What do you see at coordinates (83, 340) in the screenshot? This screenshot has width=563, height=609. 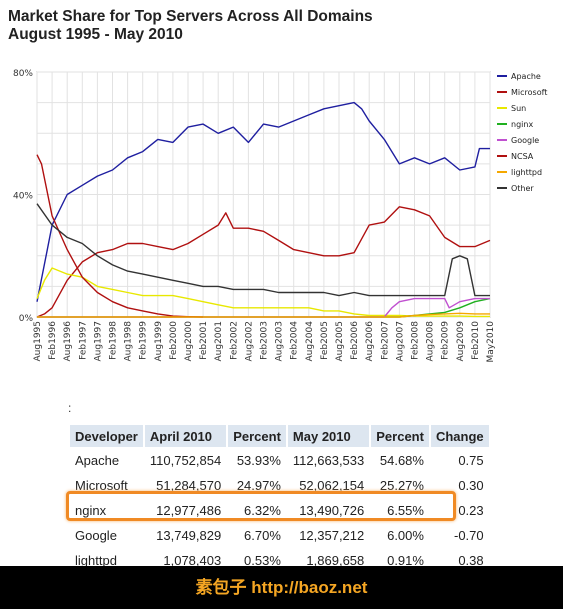 I see `x-tick-label: Feb1997` at bounding box center [83, 340].